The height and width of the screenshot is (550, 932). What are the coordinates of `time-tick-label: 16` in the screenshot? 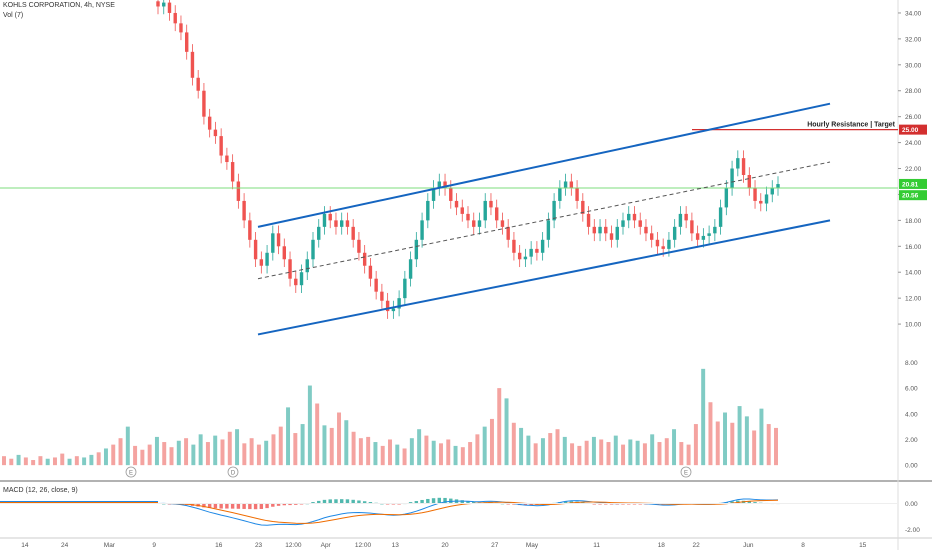 It's located at (219, 545).